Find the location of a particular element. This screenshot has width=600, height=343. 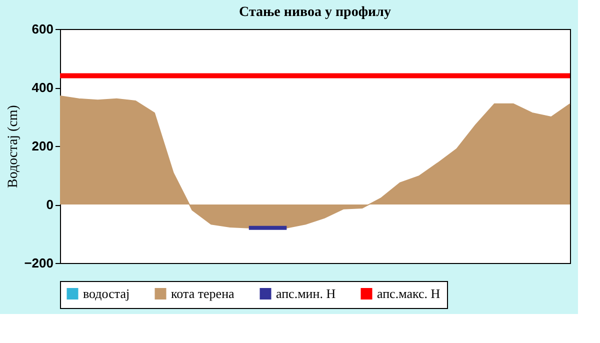

legend-label: кота терена is located at coordinates (203, 293).